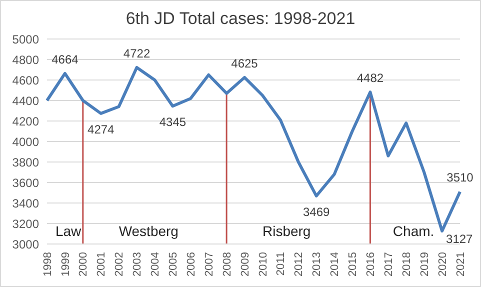 This screenshot has width=481, height=287. Describe the element at coordinates (148, 231) in the screenshot. I see `annotation: Westberg` at that location.